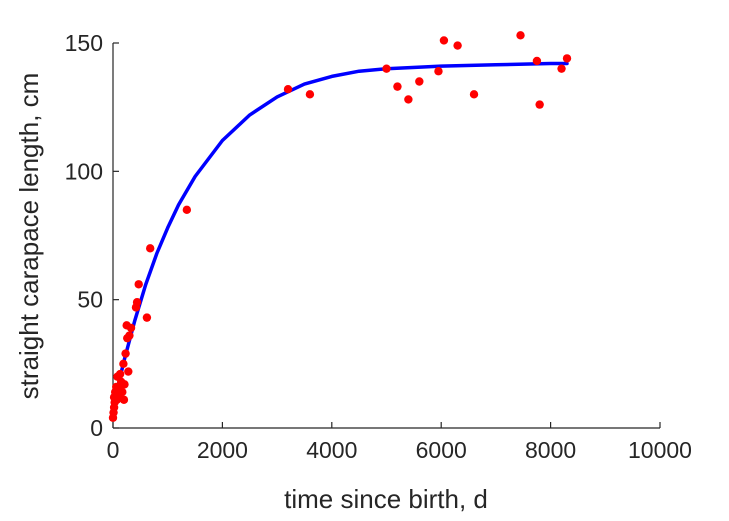  What do you see at coordinates (92, 235) in the screenshot?
I see `y-ticks: 0 50 100 150` at bounding box center [92, 235].